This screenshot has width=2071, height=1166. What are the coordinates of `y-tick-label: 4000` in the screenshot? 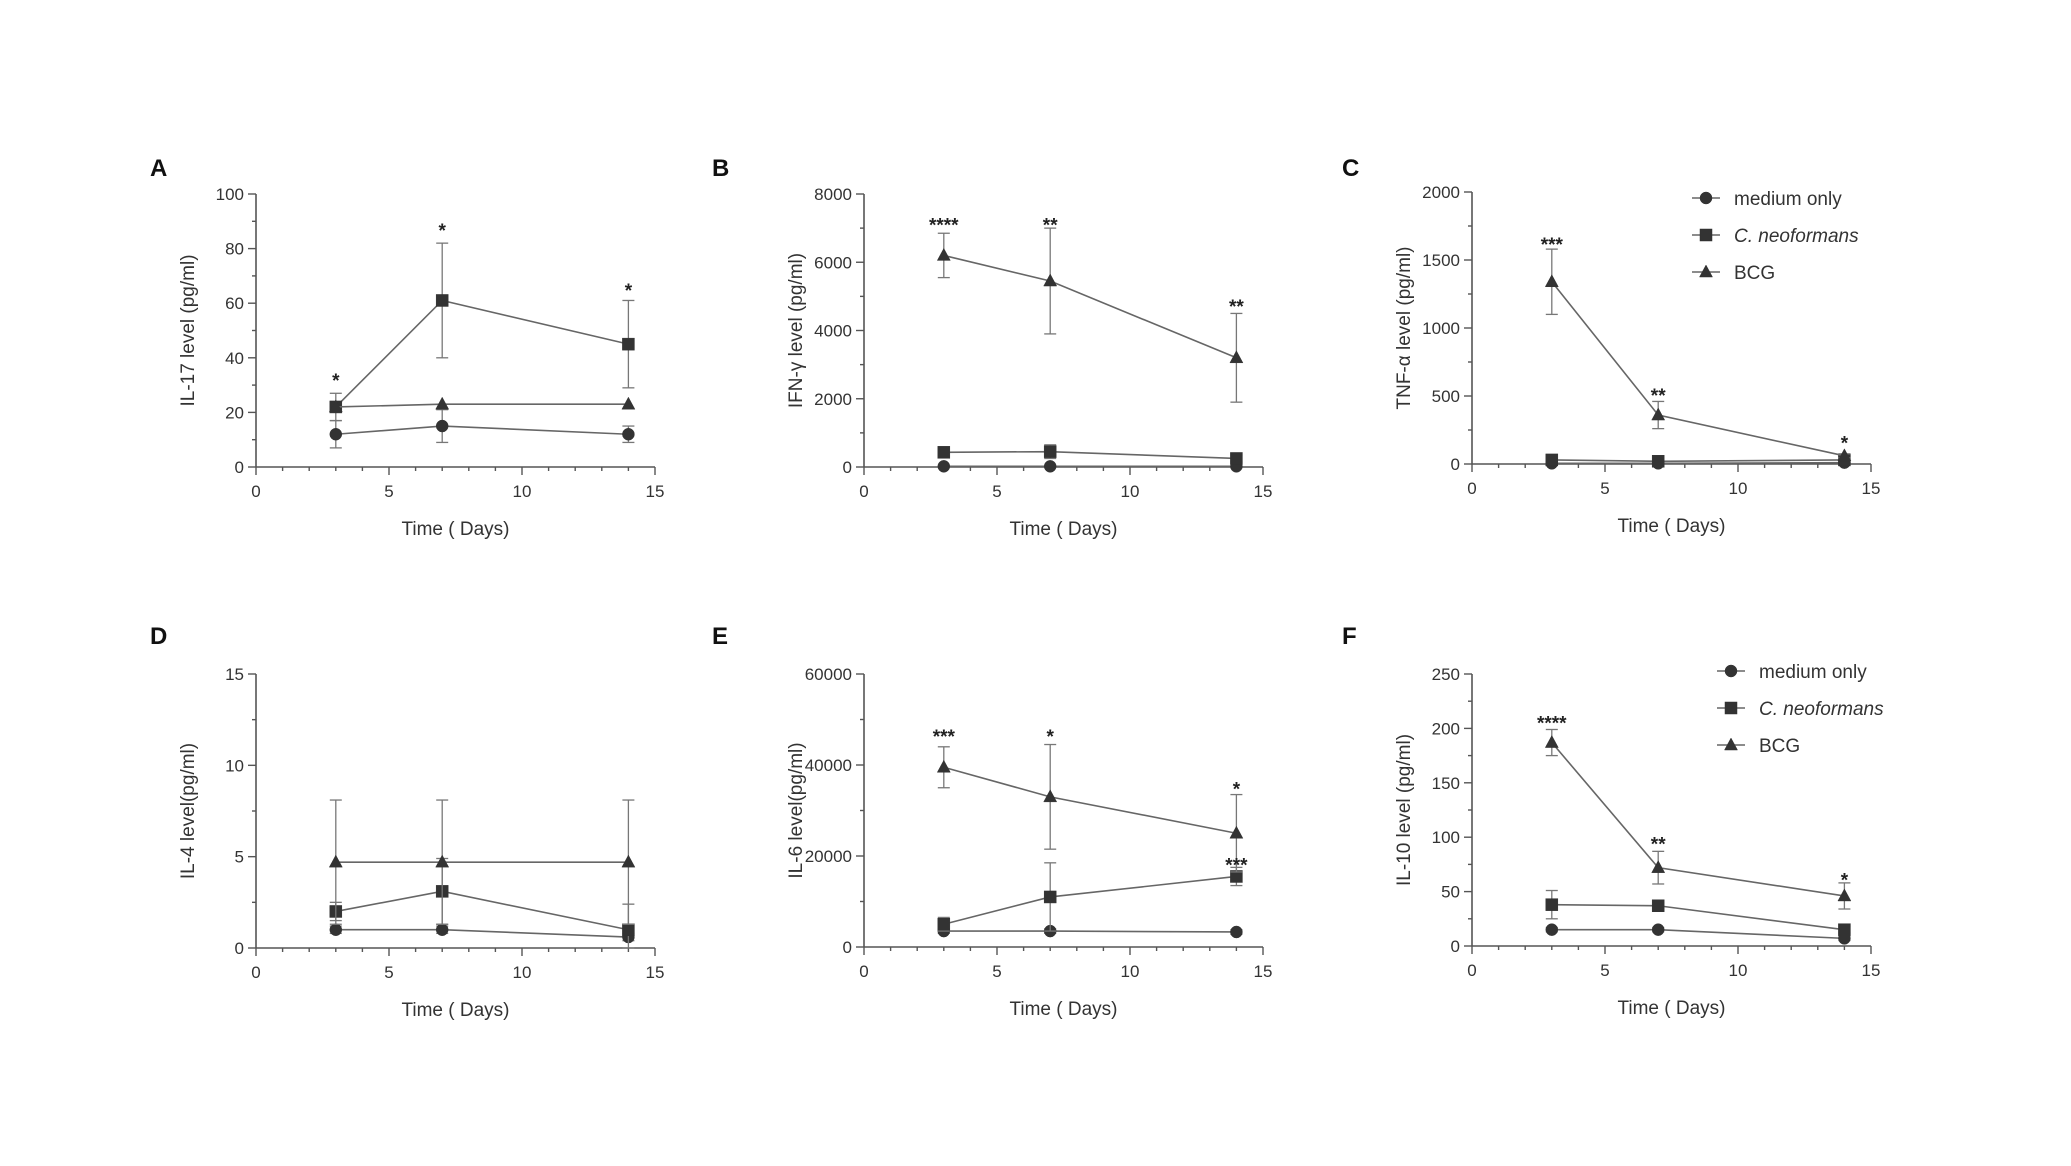 It's located at (833, 331).